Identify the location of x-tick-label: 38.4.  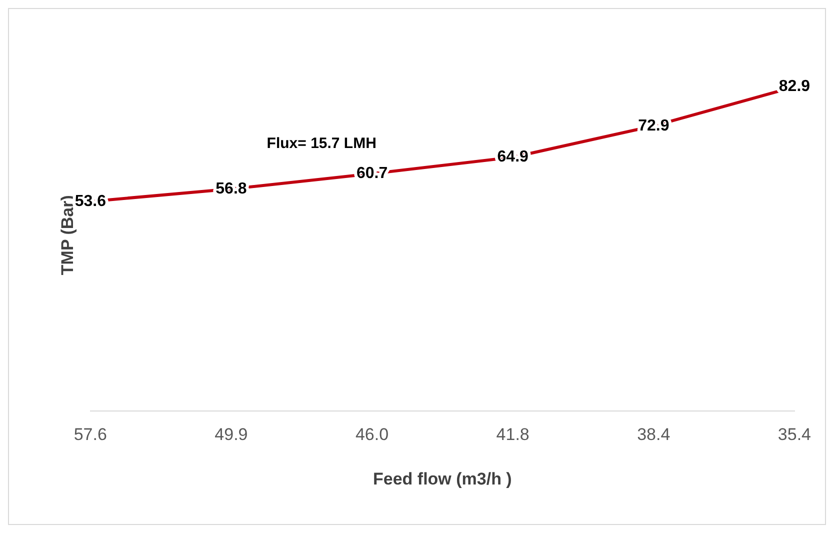
(653, 434).